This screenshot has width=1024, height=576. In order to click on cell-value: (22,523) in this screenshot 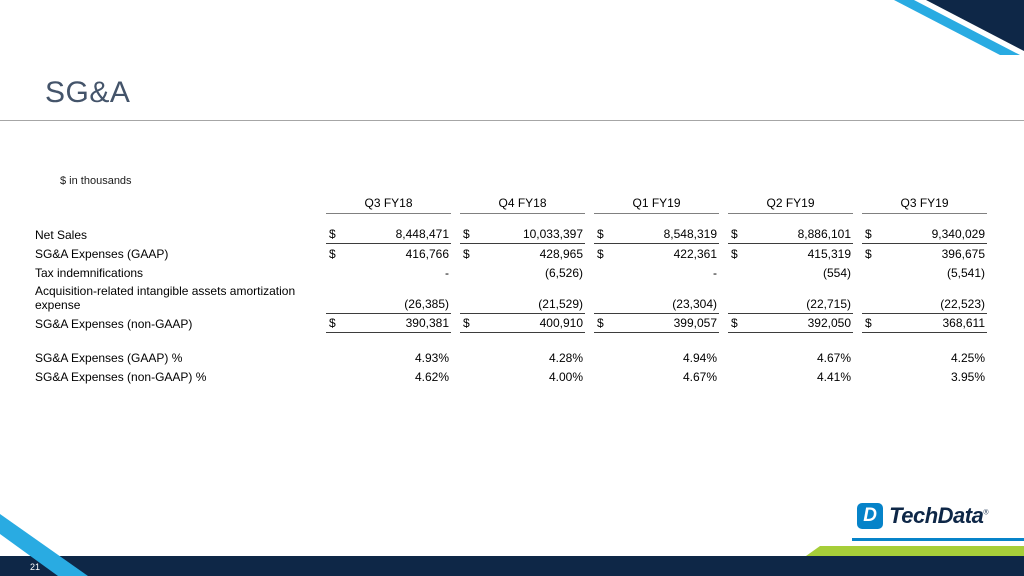, I will do `click(962, 304)`.